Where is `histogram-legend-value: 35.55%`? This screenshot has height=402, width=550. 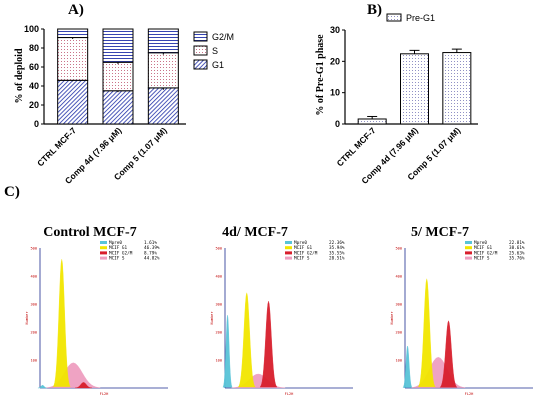
histogram-legend-value: 35.55% is located at coordinates (337, 253).